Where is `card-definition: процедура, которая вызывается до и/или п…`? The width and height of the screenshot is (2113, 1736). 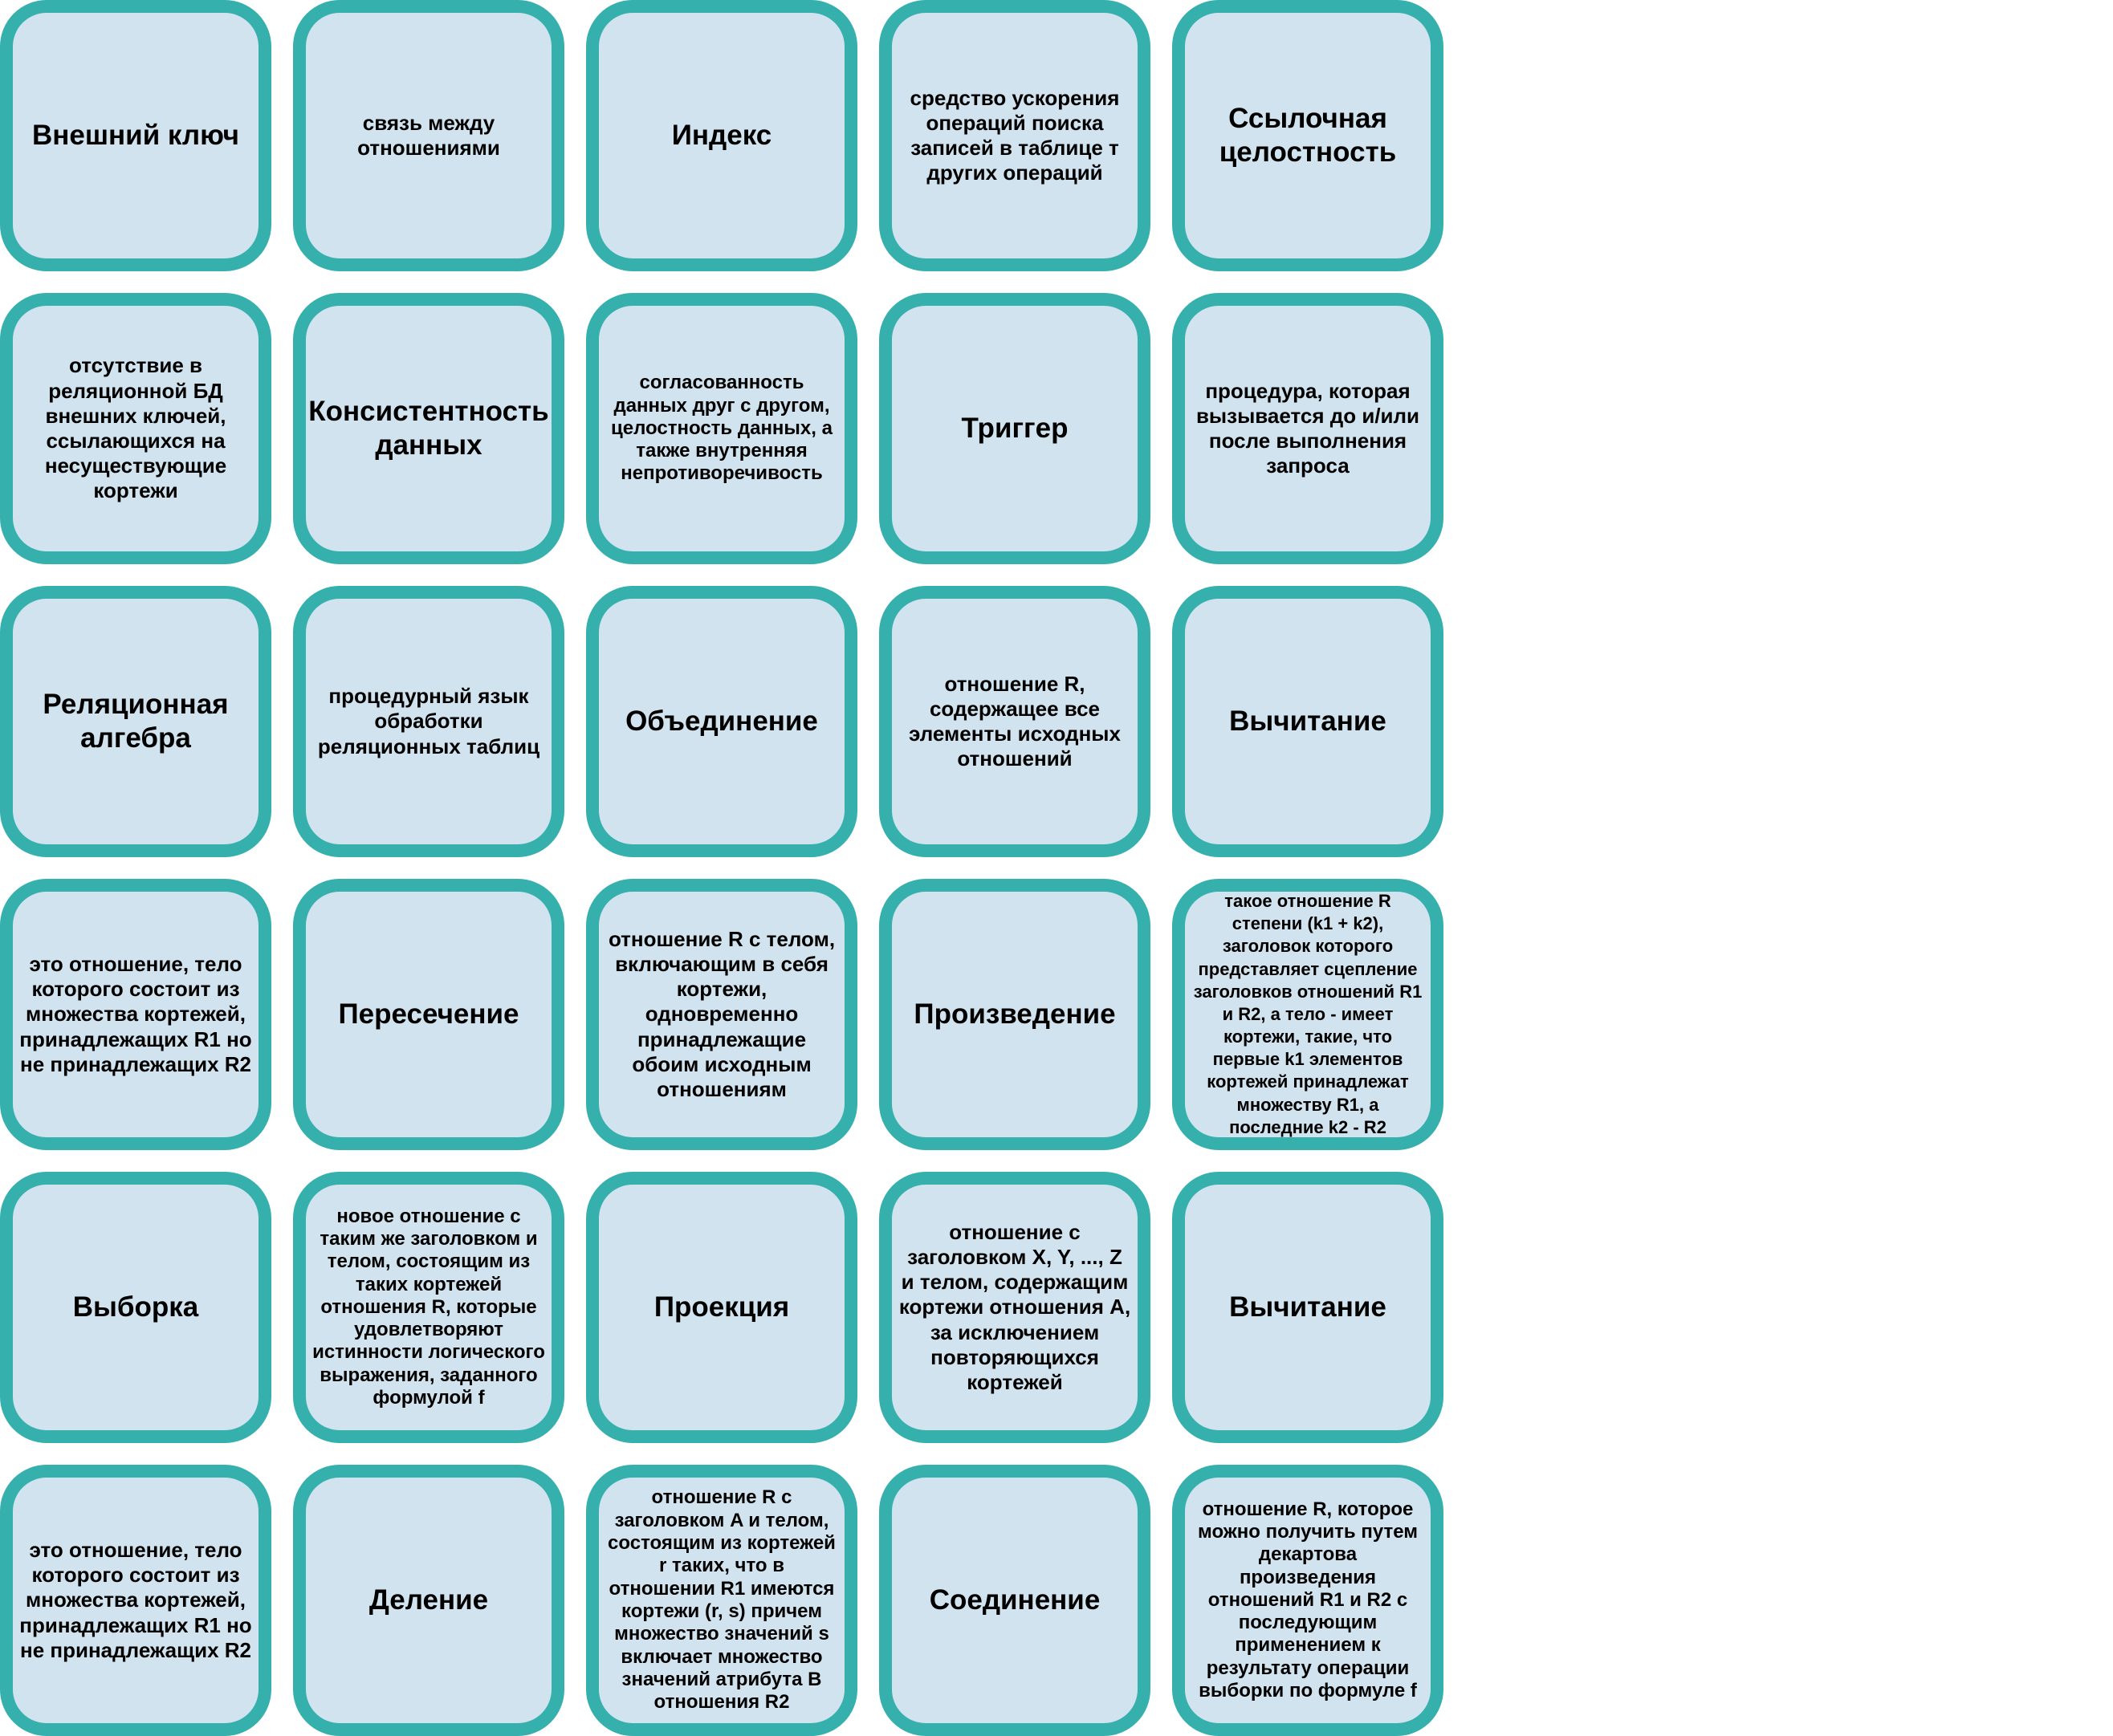
card-definition: процедура, которая вызывается до и/или п… is located at coordinates (1307, 428).